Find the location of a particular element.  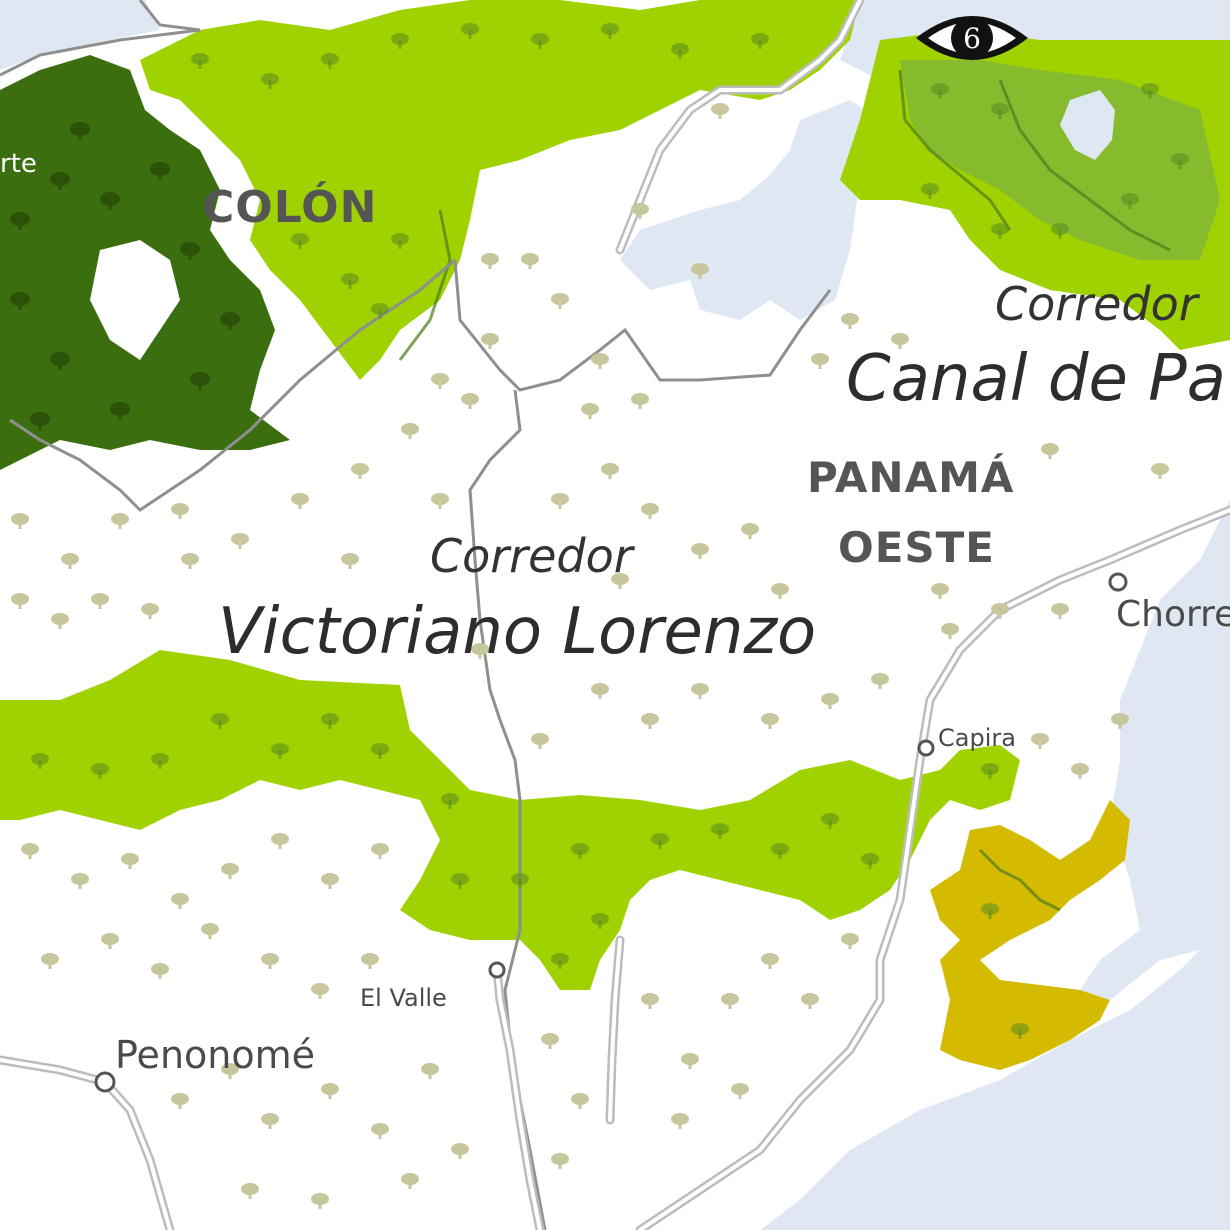

road-penonome is located at coordinates (87, 1142).